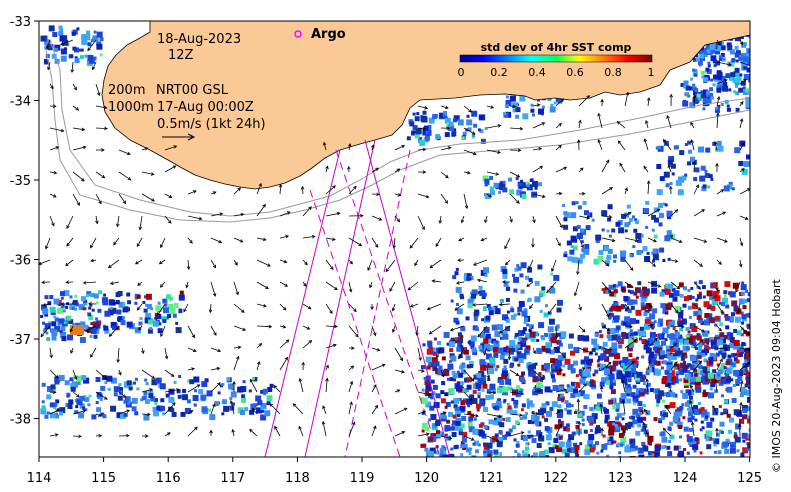 The image size is (791, 492). Describe the element at coordinates (205, 107) in the screenshot. I see `current-time-label: 17-Aug 00:00Z` at that location.